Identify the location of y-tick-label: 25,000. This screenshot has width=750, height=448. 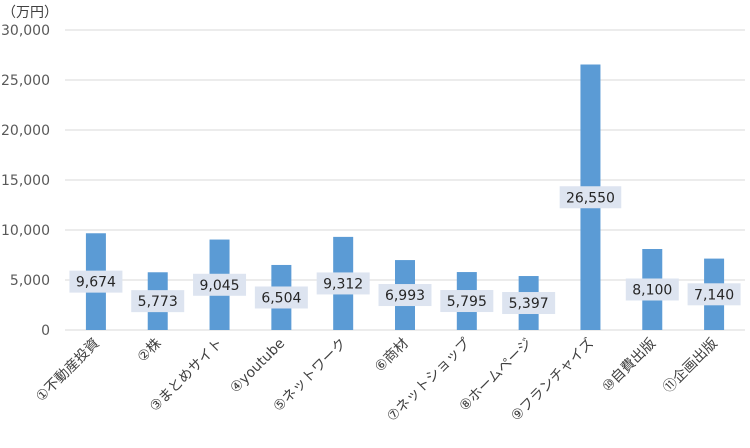
(25, 81).